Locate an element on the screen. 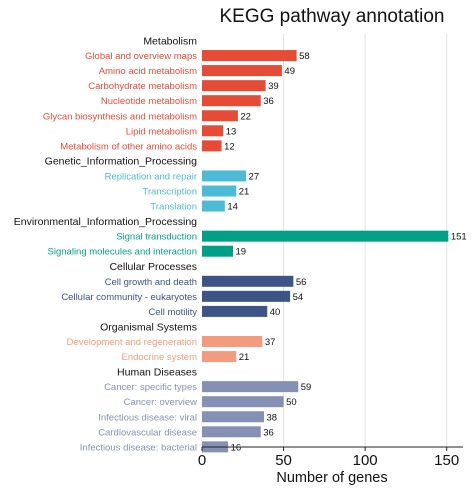  category-label: Cancer: specific types is located at coordinates (150, 387).